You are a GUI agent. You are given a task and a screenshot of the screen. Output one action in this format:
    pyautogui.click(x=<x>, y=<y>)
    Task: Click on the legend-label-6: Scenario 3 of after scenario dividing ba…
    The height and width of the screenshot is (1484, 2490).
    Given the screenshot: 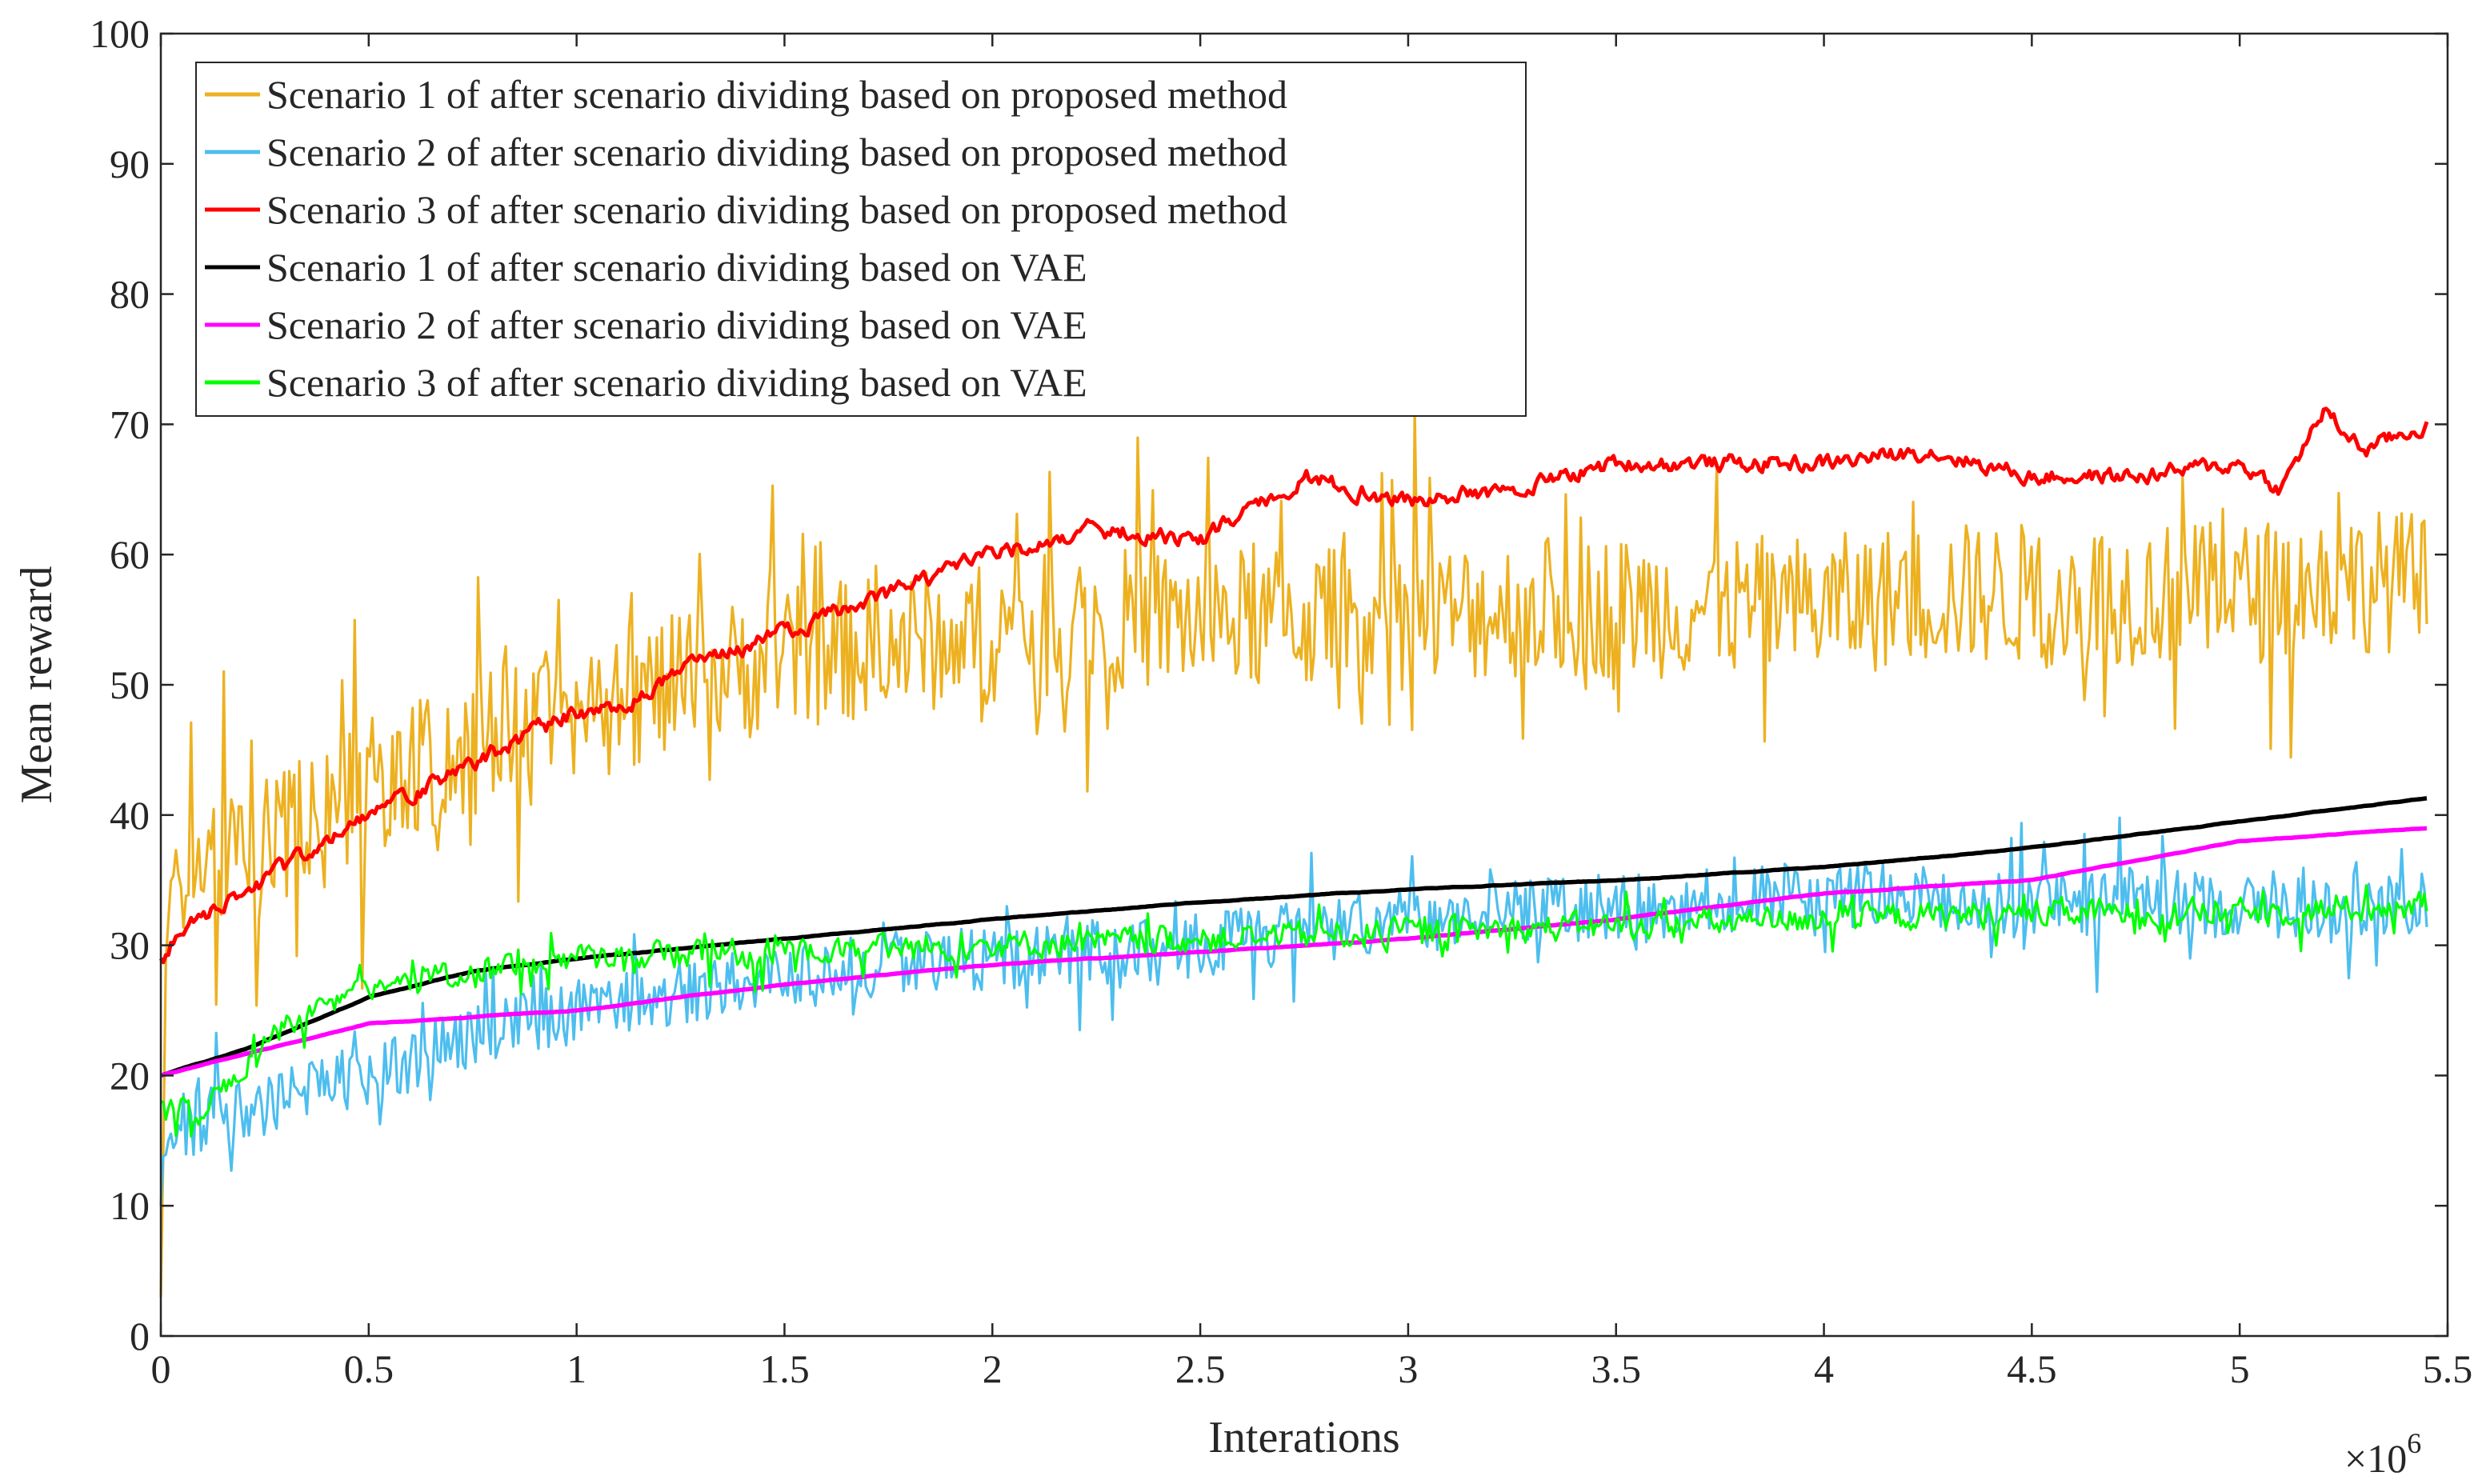 What is the action you would take?
    pyautogui.click(x=676, y=382)
    